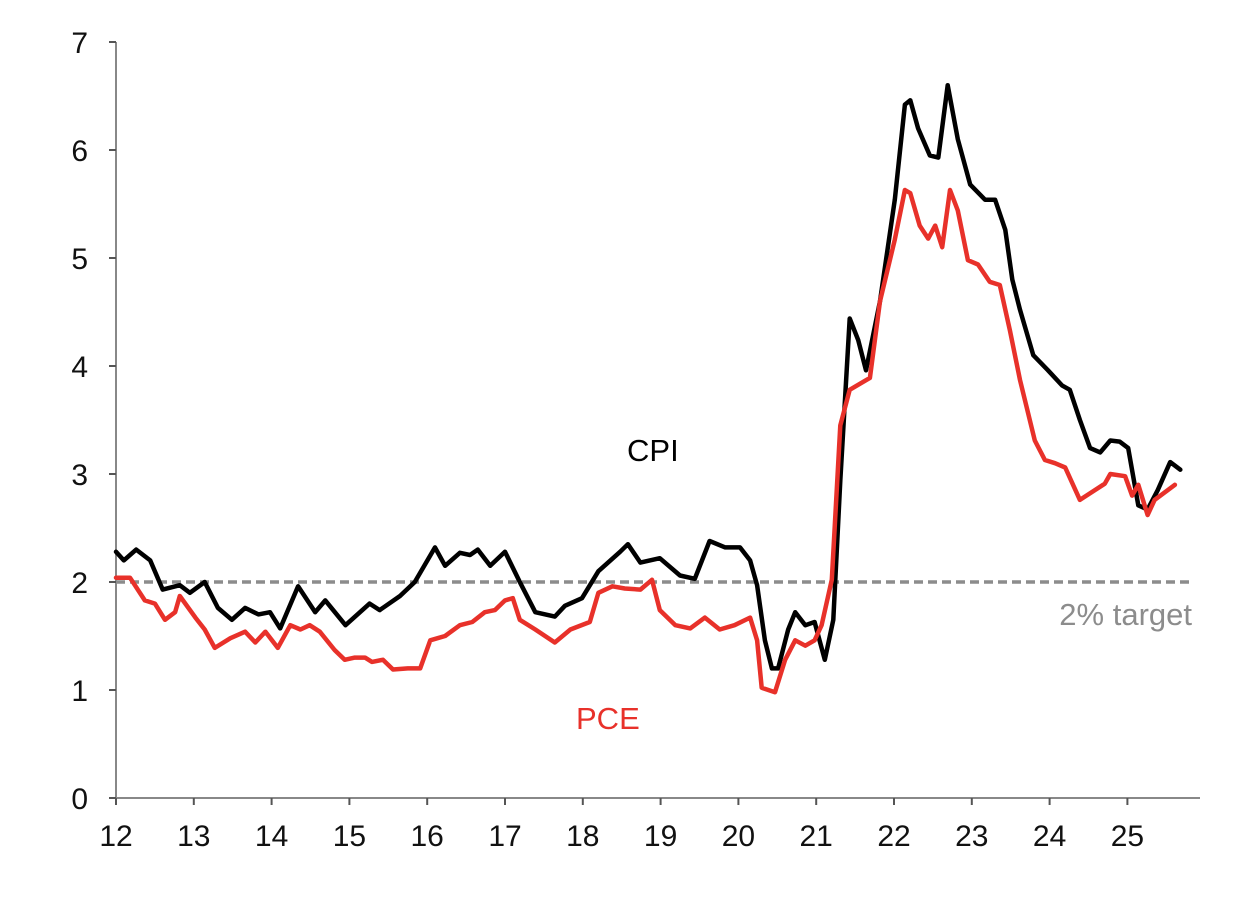 Image resolution: width=1248 pixels, height=900 pixels. What do you see at coordinates (115, 836) in the screenshot?
I see `x-tick-label: 12` at bounding box center [115, 836].